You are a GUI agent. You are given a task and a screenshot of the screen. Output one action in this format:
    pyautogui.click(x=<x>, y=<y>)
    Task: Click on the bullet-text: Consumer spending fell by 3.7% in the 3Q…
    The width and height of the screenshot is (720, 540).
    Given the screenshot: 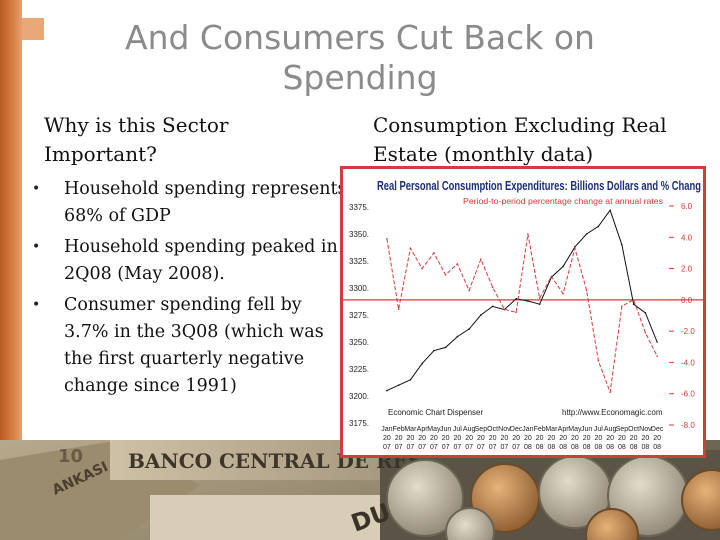 What is the action you would take?
    pyautogui.click(x=194, y=345)
    